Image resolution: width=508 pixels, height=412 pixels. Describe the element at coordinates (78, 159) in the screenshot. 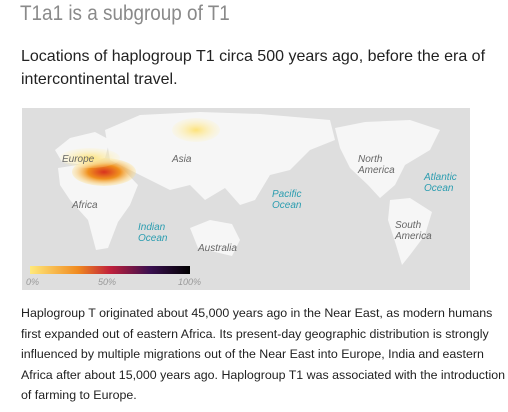

I see `map-label: Europe` at that location.